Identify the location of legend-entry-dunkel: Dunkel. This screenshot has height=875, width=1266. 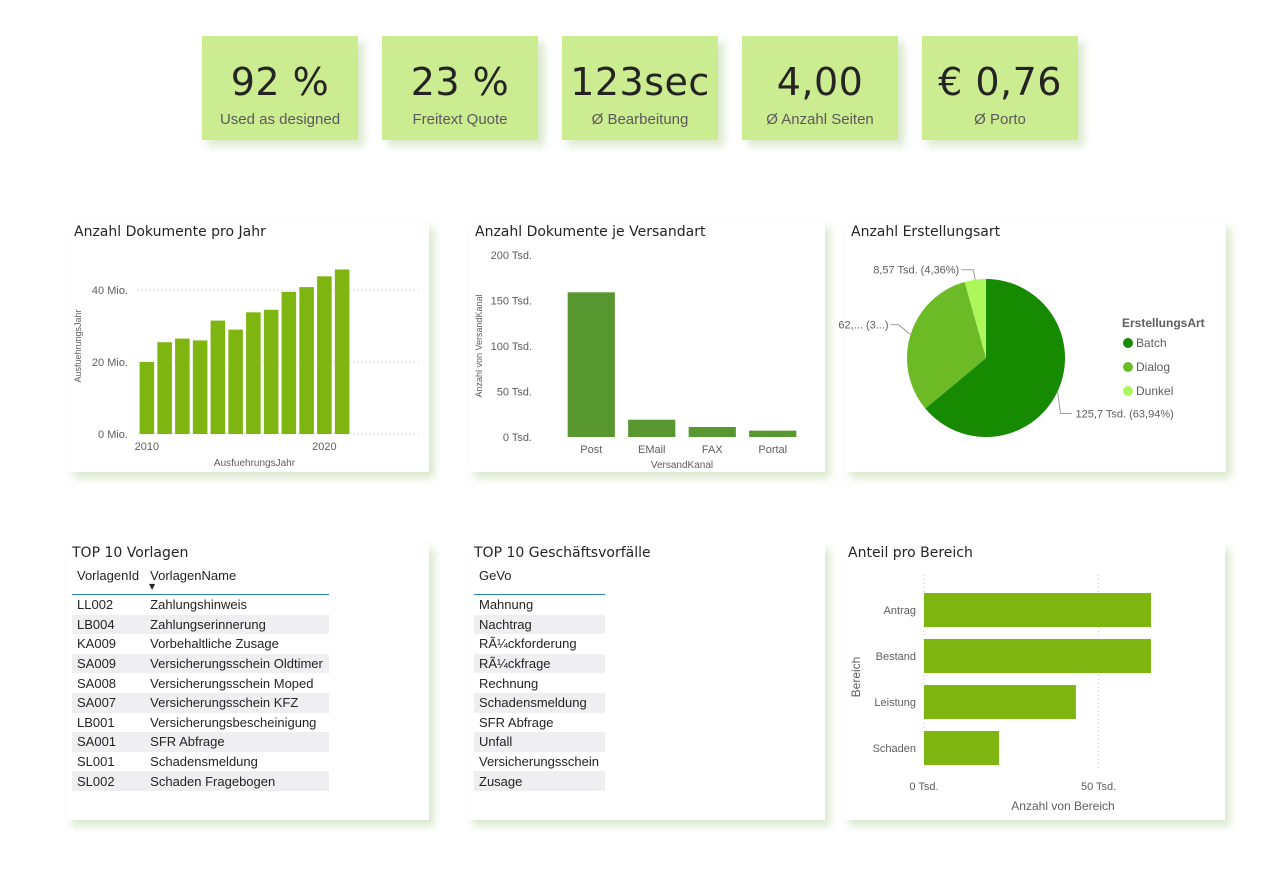
(1154, 391).